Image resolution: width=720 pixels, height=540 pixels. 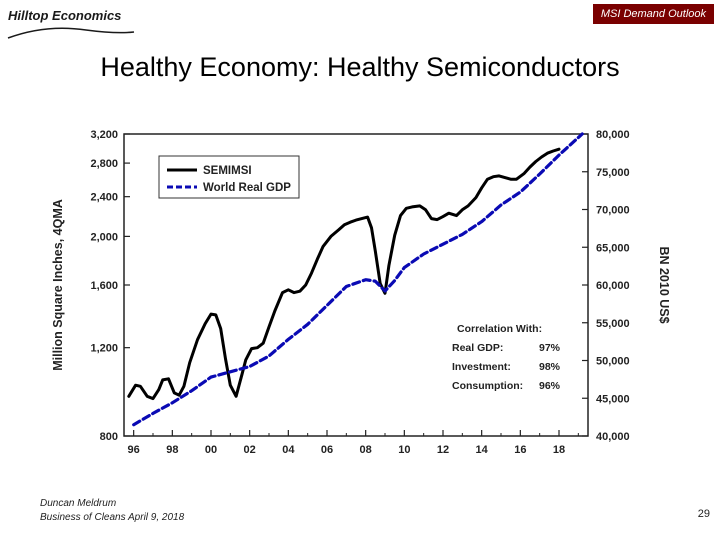 What do you see at coordinates (250, 450) in the screenshot?
I see `x-tick-label: 02` at bounding box center [250, 450].